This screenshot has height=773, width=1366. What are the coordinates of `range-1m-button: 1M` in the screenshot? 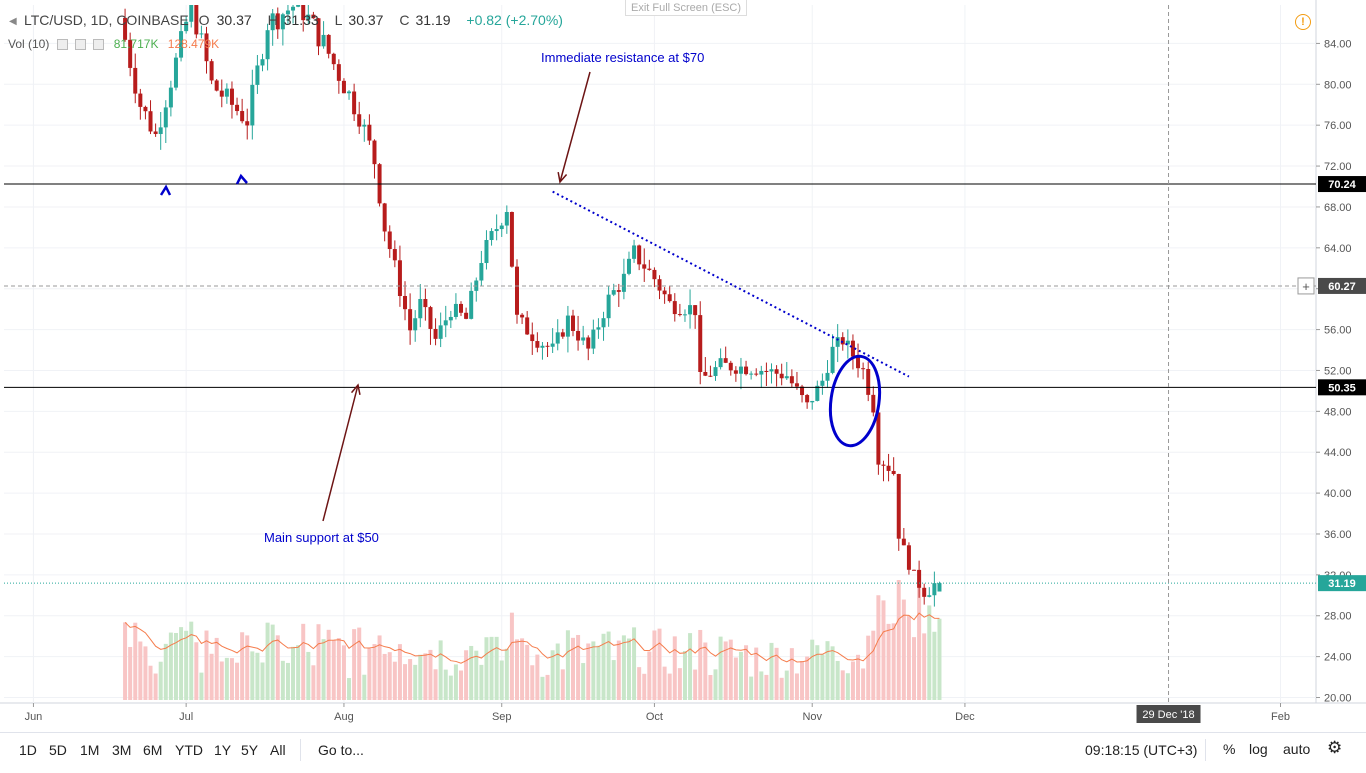 It's located at (90, 750).